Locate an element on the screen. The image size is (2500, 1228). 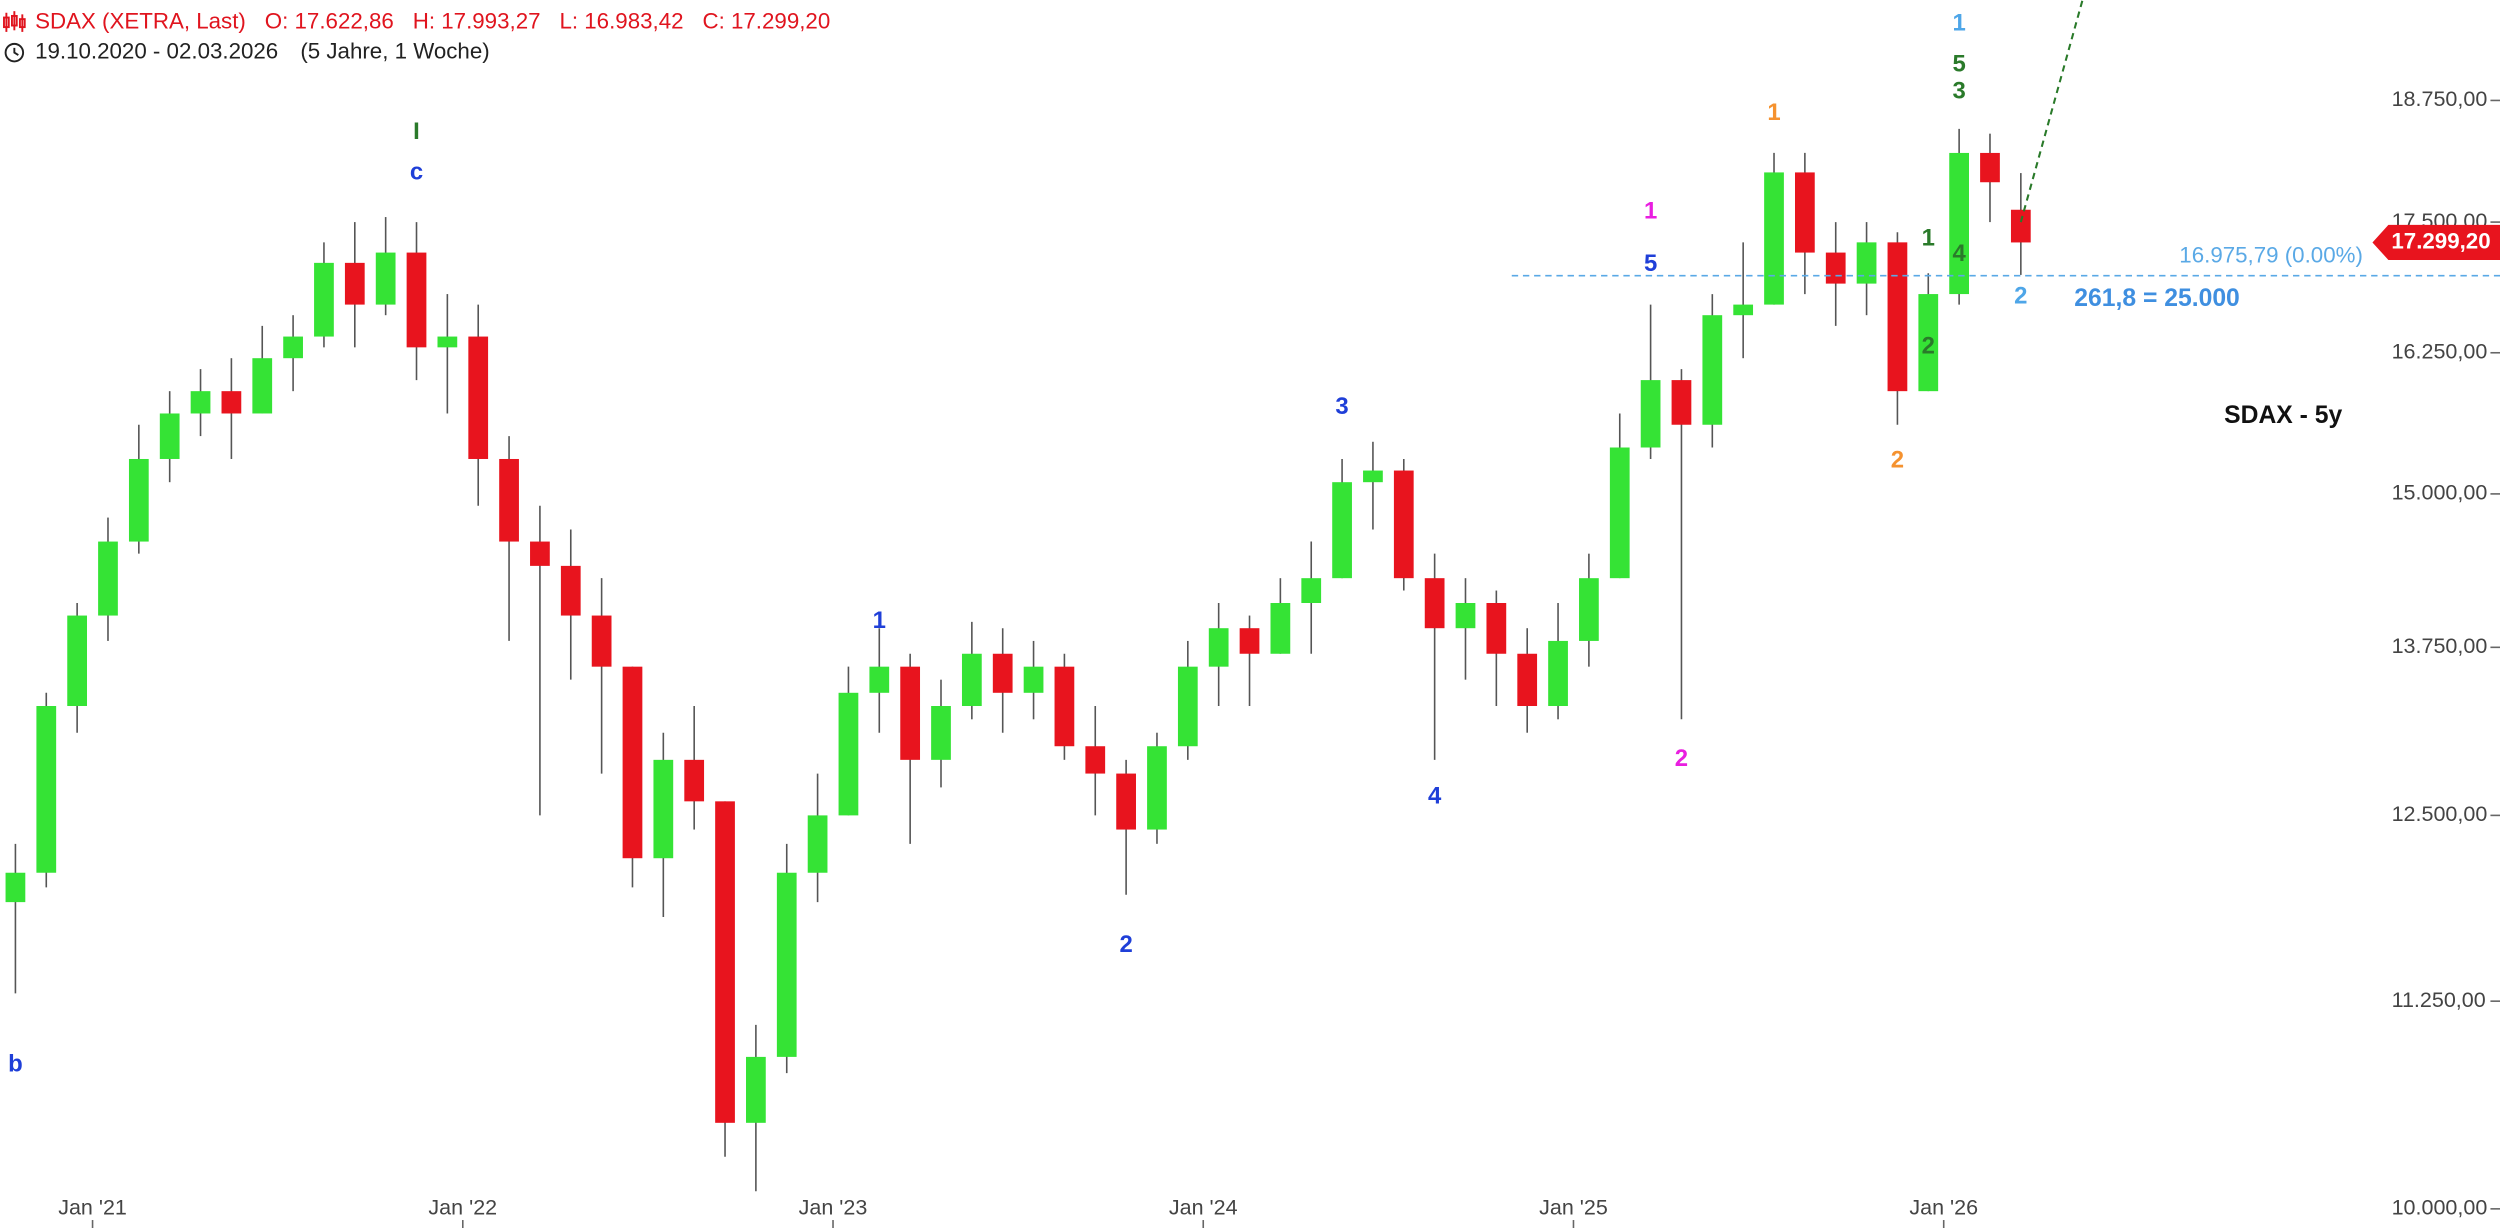
level-label: 16.975,79 (0.00%) is located at coordinates (2271, 254).